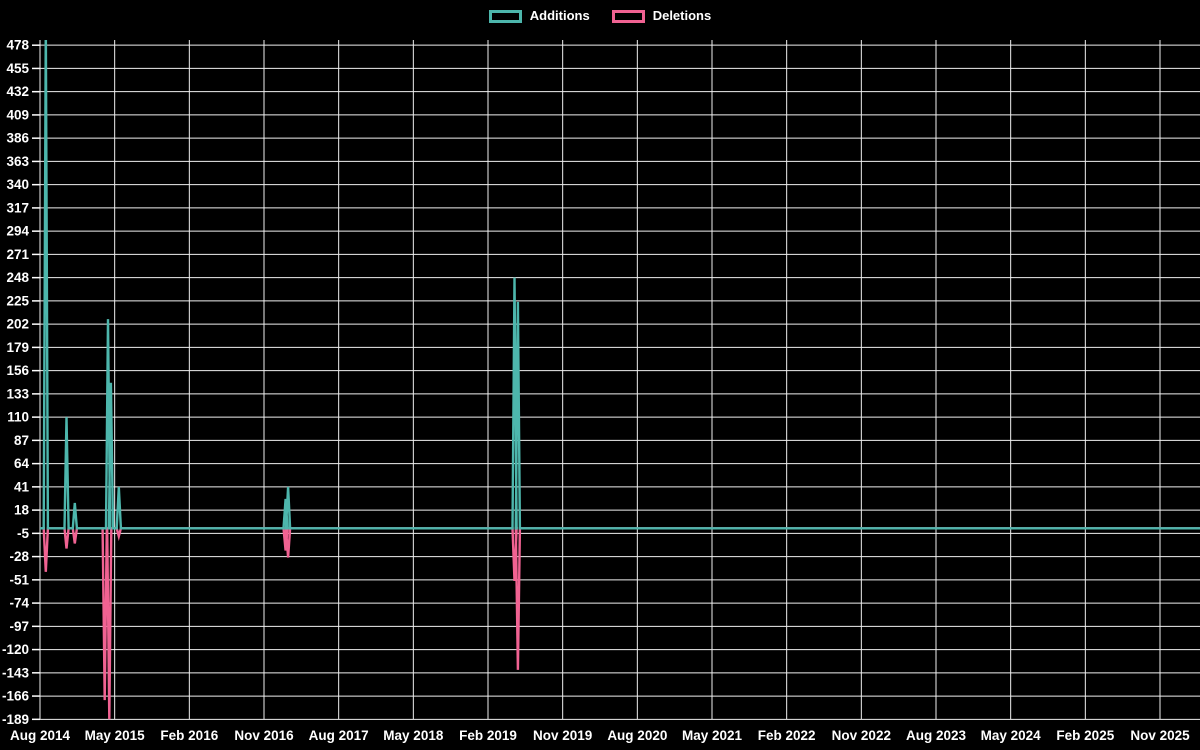 Image resolution: width=1200 pixels, height=750 pixels. Describe the element at coordinates (413, 735) in the screenshot. I see `x-axis-label: May 2018` at that location.